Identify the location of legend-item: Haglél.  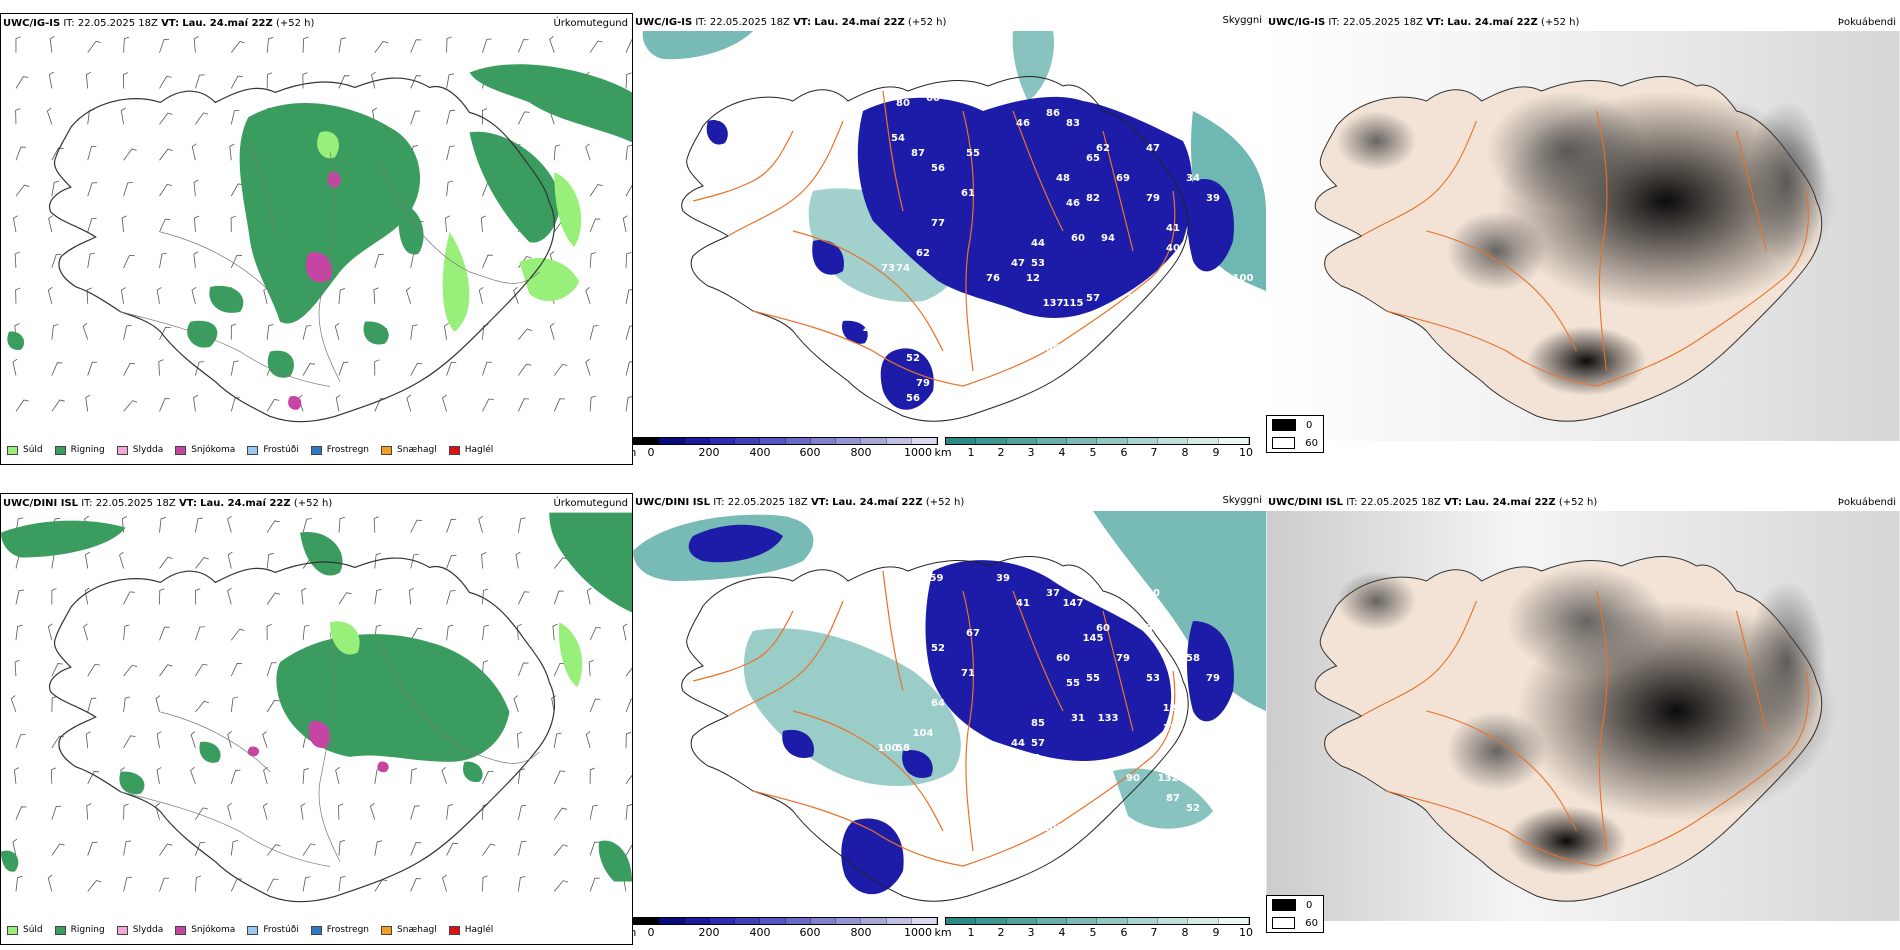
(470, 450).